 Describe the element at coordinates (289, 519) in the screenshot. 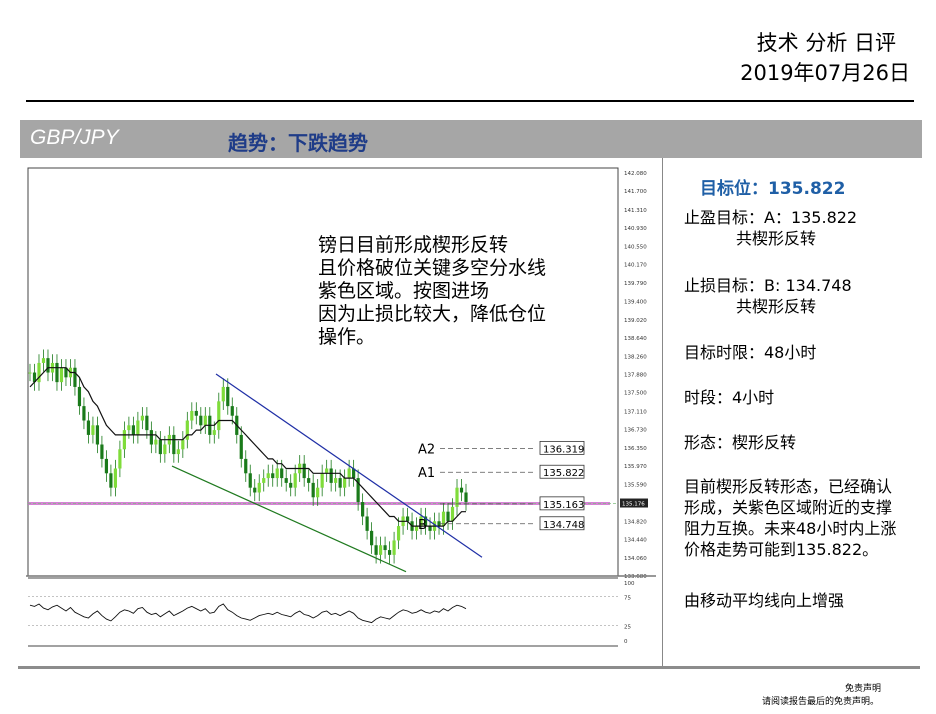

I see `lower-trendline` at that location.